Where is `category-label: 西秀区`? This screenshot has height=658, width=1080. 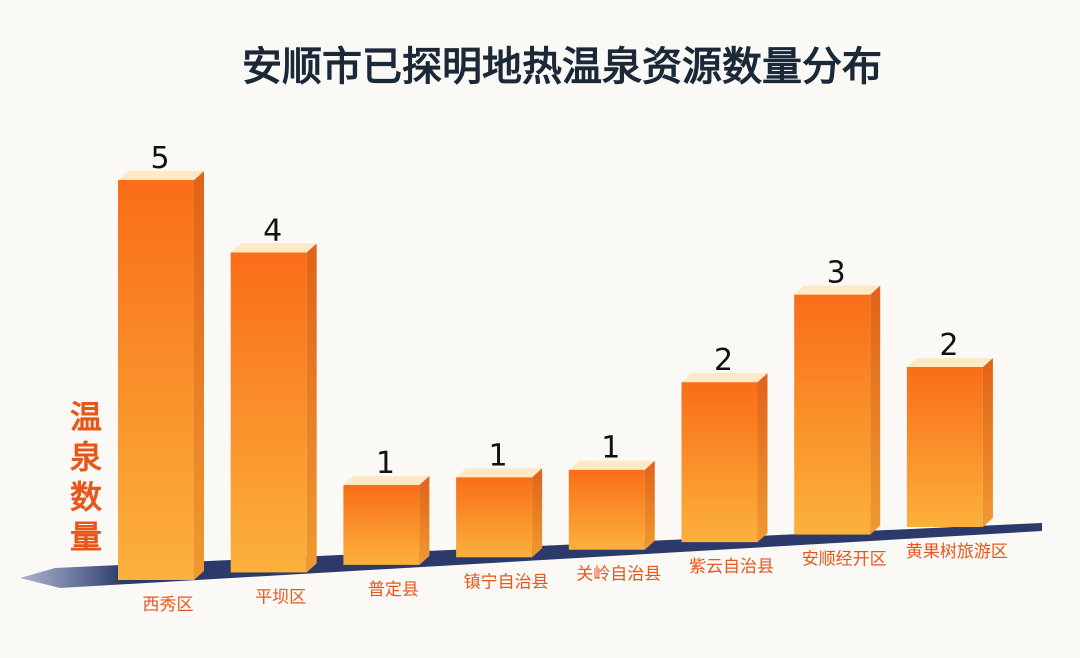 category-label: 西秀区 is located at coordinates (168, 605).